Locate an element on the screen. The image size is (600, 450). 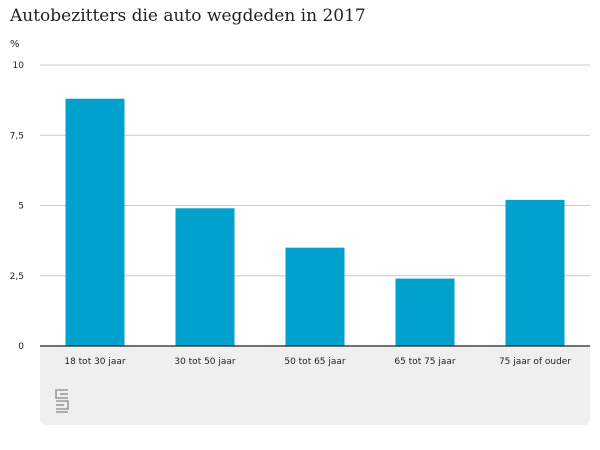
chart-title: Autobezitters die auto wegdeden in 2017 is located at coordinates (188, 16).